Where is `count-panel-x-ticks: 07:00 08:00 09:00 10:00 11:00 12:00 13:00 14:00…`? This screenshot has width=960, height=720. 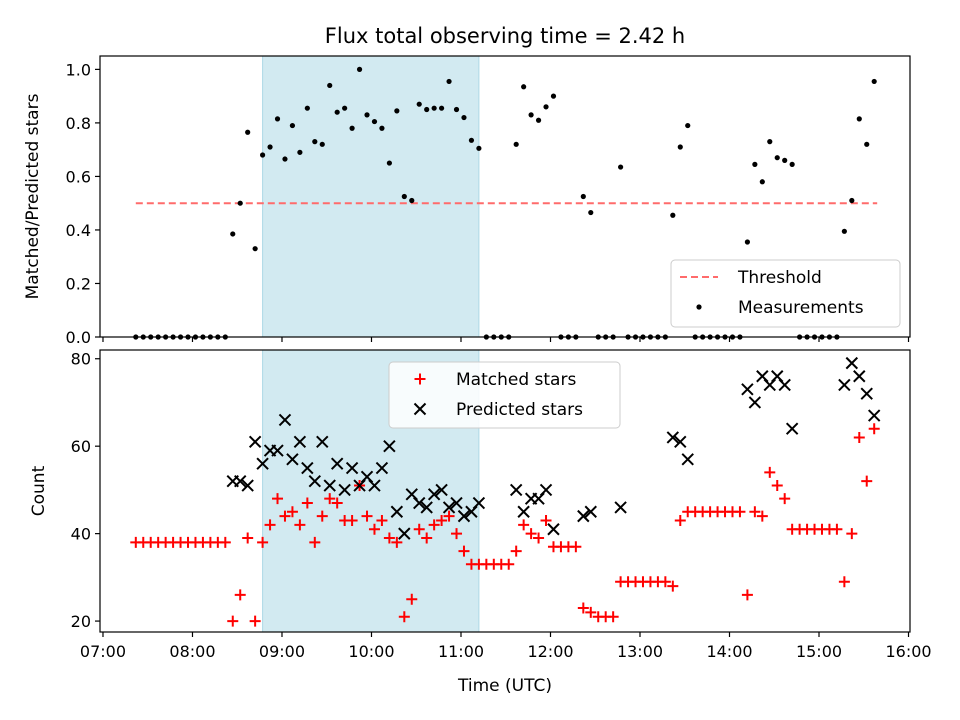
count-panel-x-ticks: 07:00 08:00 09:00 10:00 11:00 12:00 13:00 14:00… is located at coordinates (506, 646).